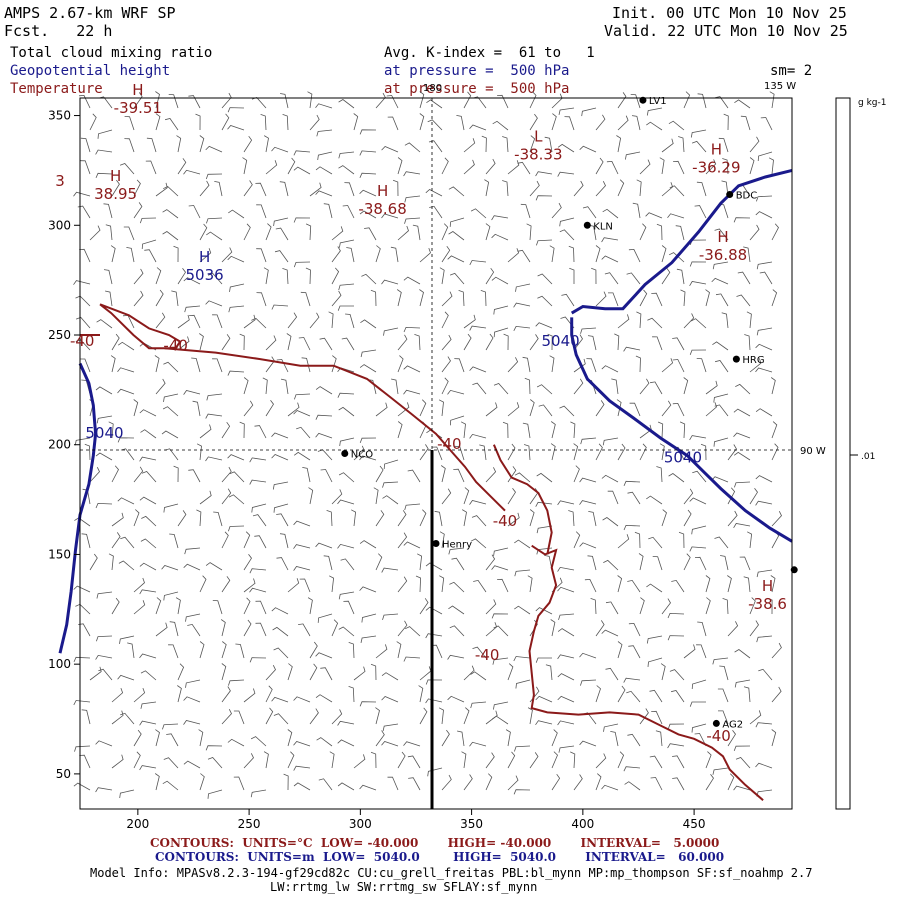 The width and height of the screenshot is (900, 900). I want to click on temperature-contour, so click(646, 672).